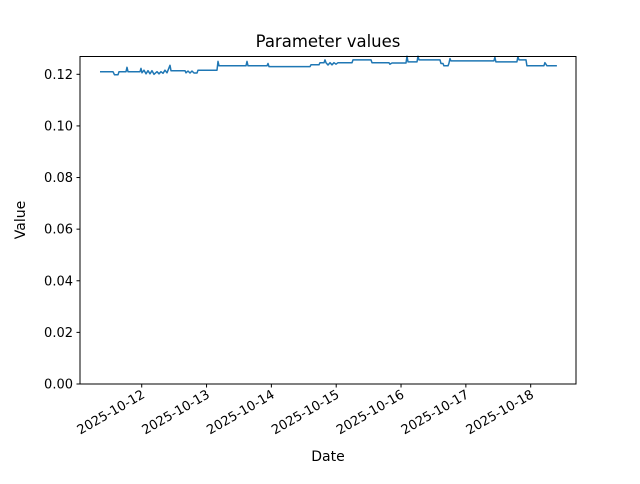 Image resolution: width=640 pixels, height=484 pixels. Describe the element at coordinates (328, 41) in the screenshot. I see `chart-title: Parameter values` at that location.